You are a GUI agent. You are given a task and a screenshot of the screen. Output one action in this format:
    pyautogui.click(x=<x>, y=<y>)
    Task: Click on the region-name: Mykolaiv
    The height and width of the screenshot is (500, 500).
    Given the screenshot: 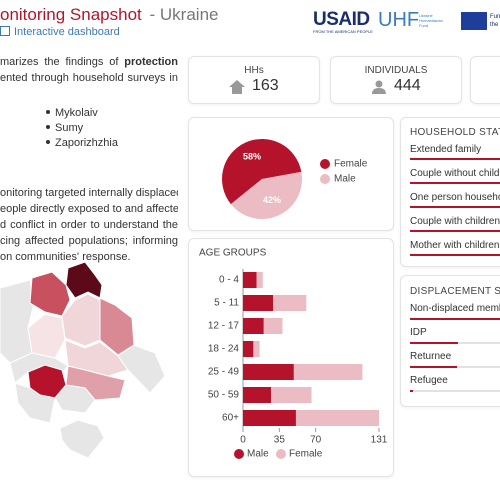 What is the action you would take?
    pyautogui.click(x=76, y=113)
    